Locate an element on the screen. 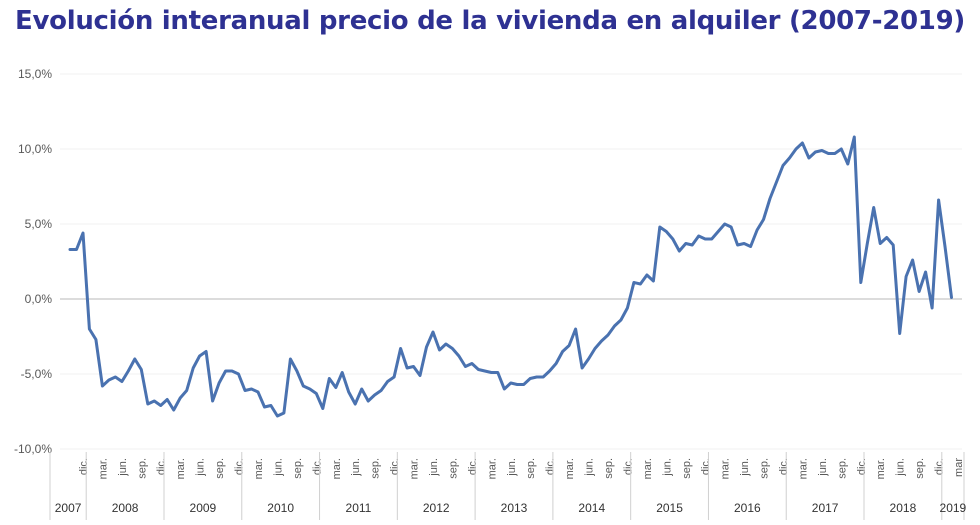 This screenshot has width=980, height=525. year-label: 2013 is located at coordinates (514, 508).